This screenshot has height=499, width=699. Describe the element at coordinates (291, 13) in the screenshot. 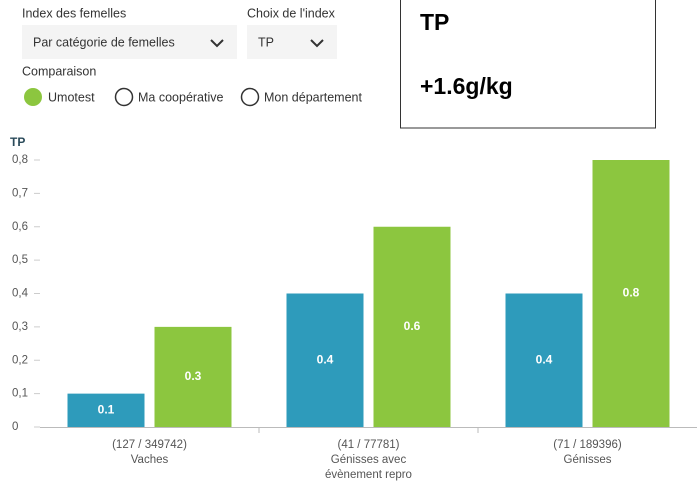

I see `choice-label: Choix de l'index` at that location.